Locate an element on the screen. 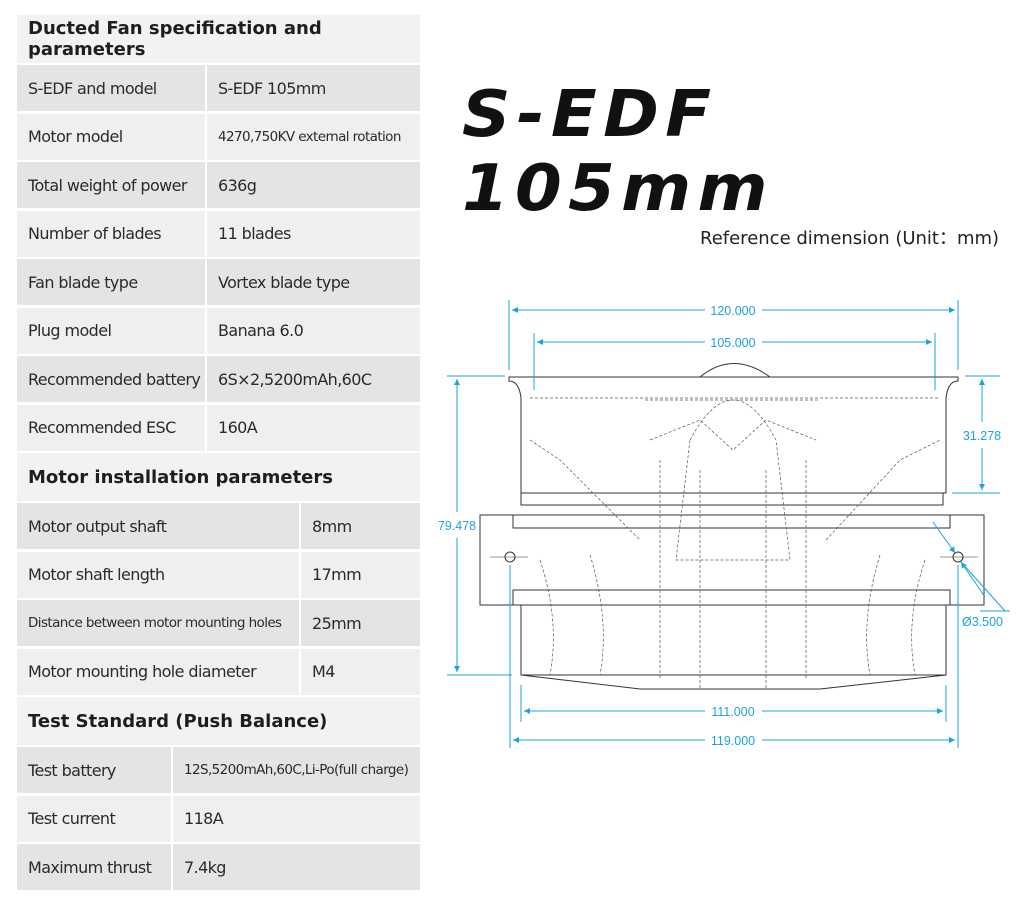 This screenshot has height=906, width=1024. table-row: S-EDF and model S-EDF 105mm is located at coordinates (218, 88).